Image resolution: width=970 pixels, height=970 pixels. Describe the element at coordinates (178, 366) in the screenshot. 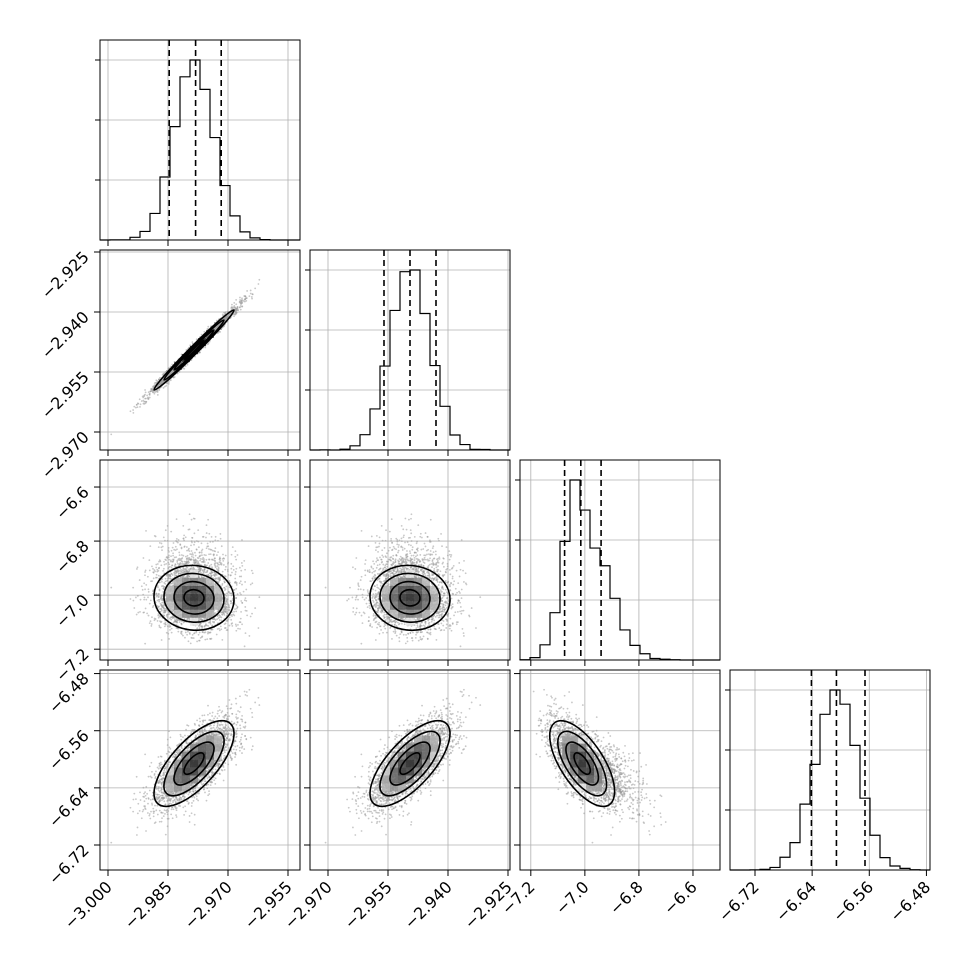

I see `density-cell` at that location.